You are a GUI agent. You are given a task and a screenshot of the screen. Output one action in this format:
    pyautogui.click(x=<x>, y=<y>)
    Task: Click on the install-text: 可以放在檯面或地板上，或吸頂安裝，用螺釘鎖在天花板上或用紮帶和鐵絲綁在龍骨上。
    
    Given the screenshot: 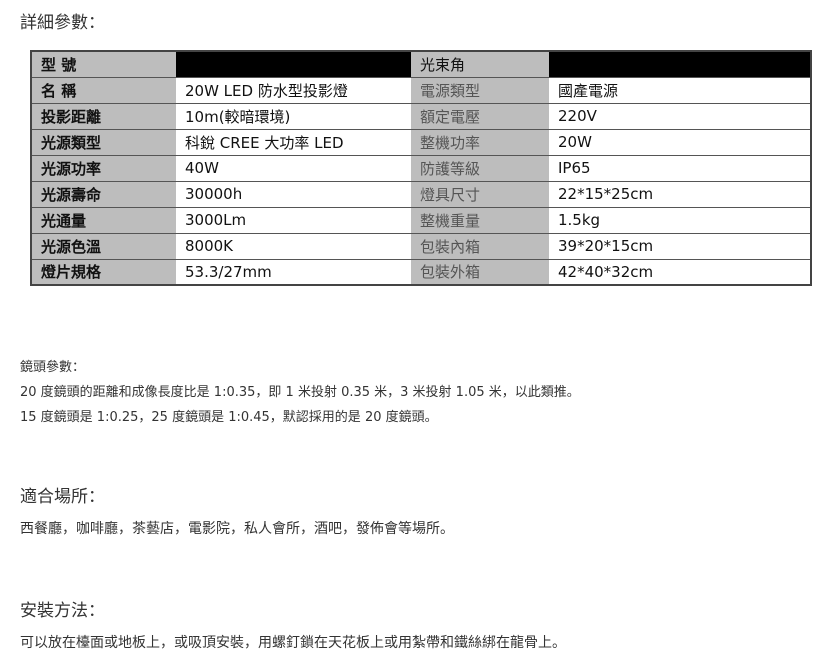 What is the action you would take?
    pyautogui.click(x=293, y=643)
    